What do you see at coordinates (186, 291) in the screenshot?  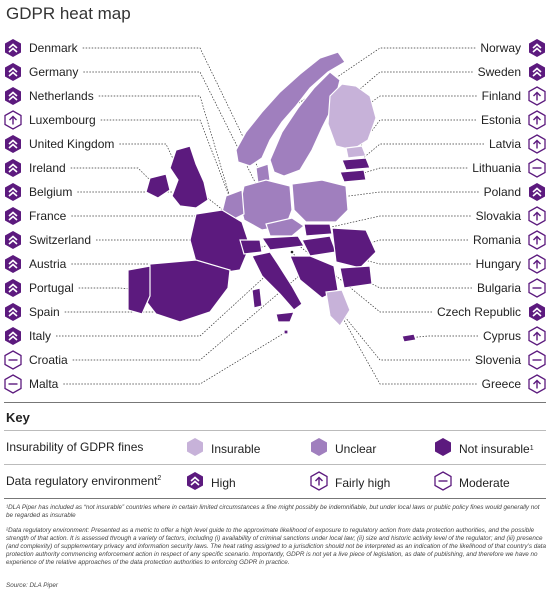 I see `region-spain` at bounding box center [186, 291].